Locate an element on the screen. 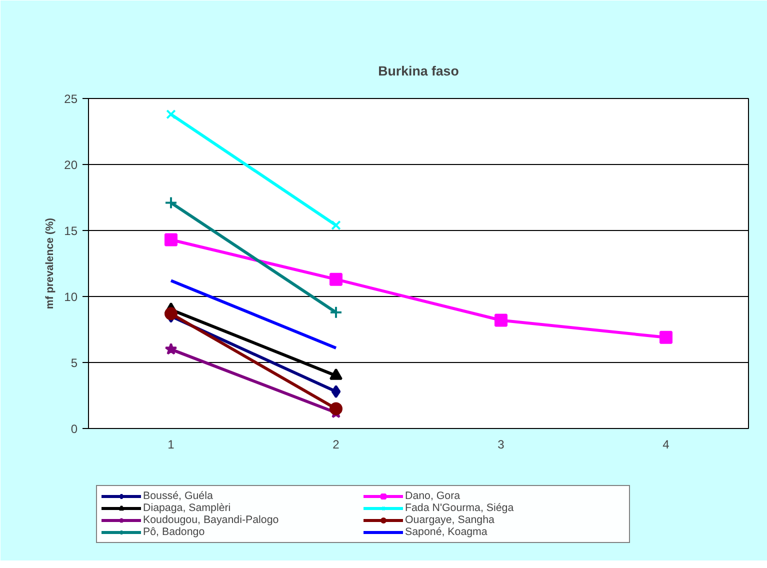 The height and width of the screenshot is (568, 767). y-tick-label: 0 is located at coordinates (74, 429).